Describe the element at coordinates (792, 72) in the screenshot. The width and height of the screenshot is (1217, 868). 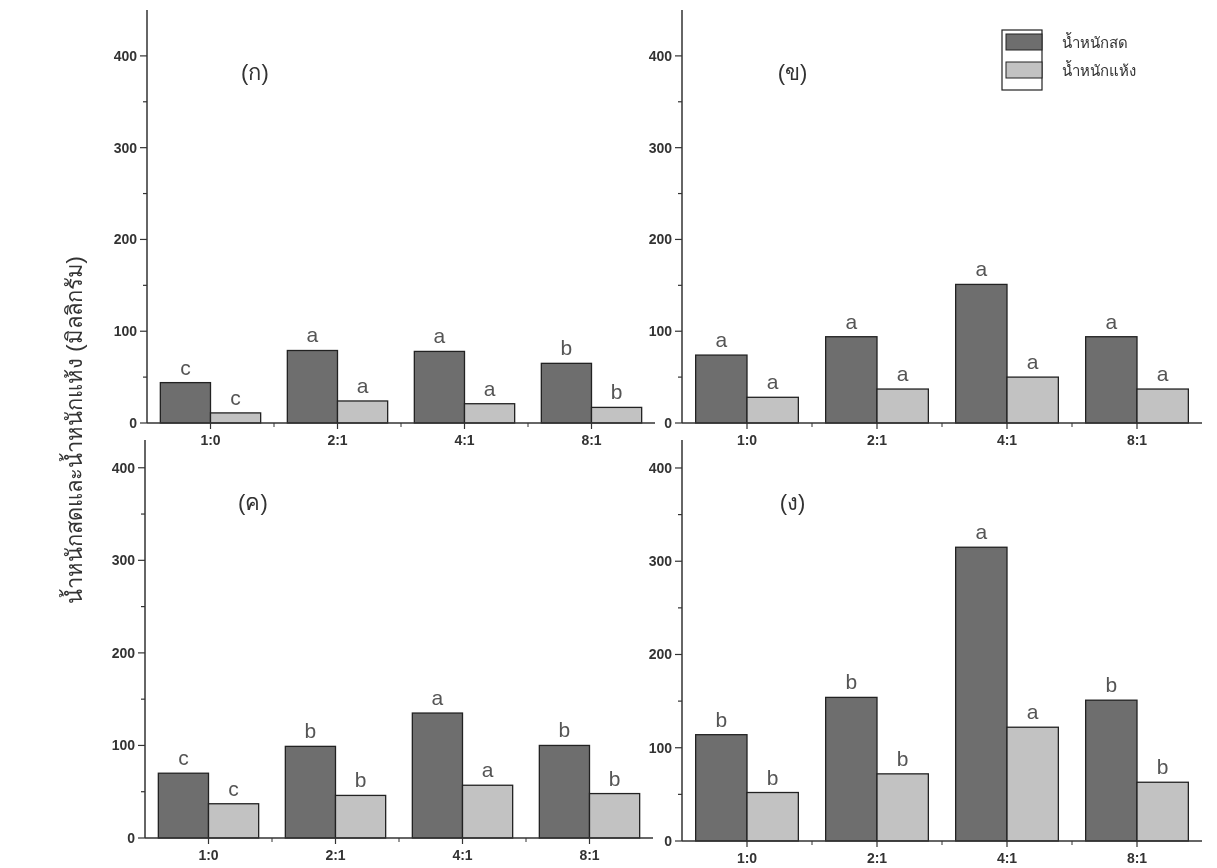
I see `text: (ข)` at that location.